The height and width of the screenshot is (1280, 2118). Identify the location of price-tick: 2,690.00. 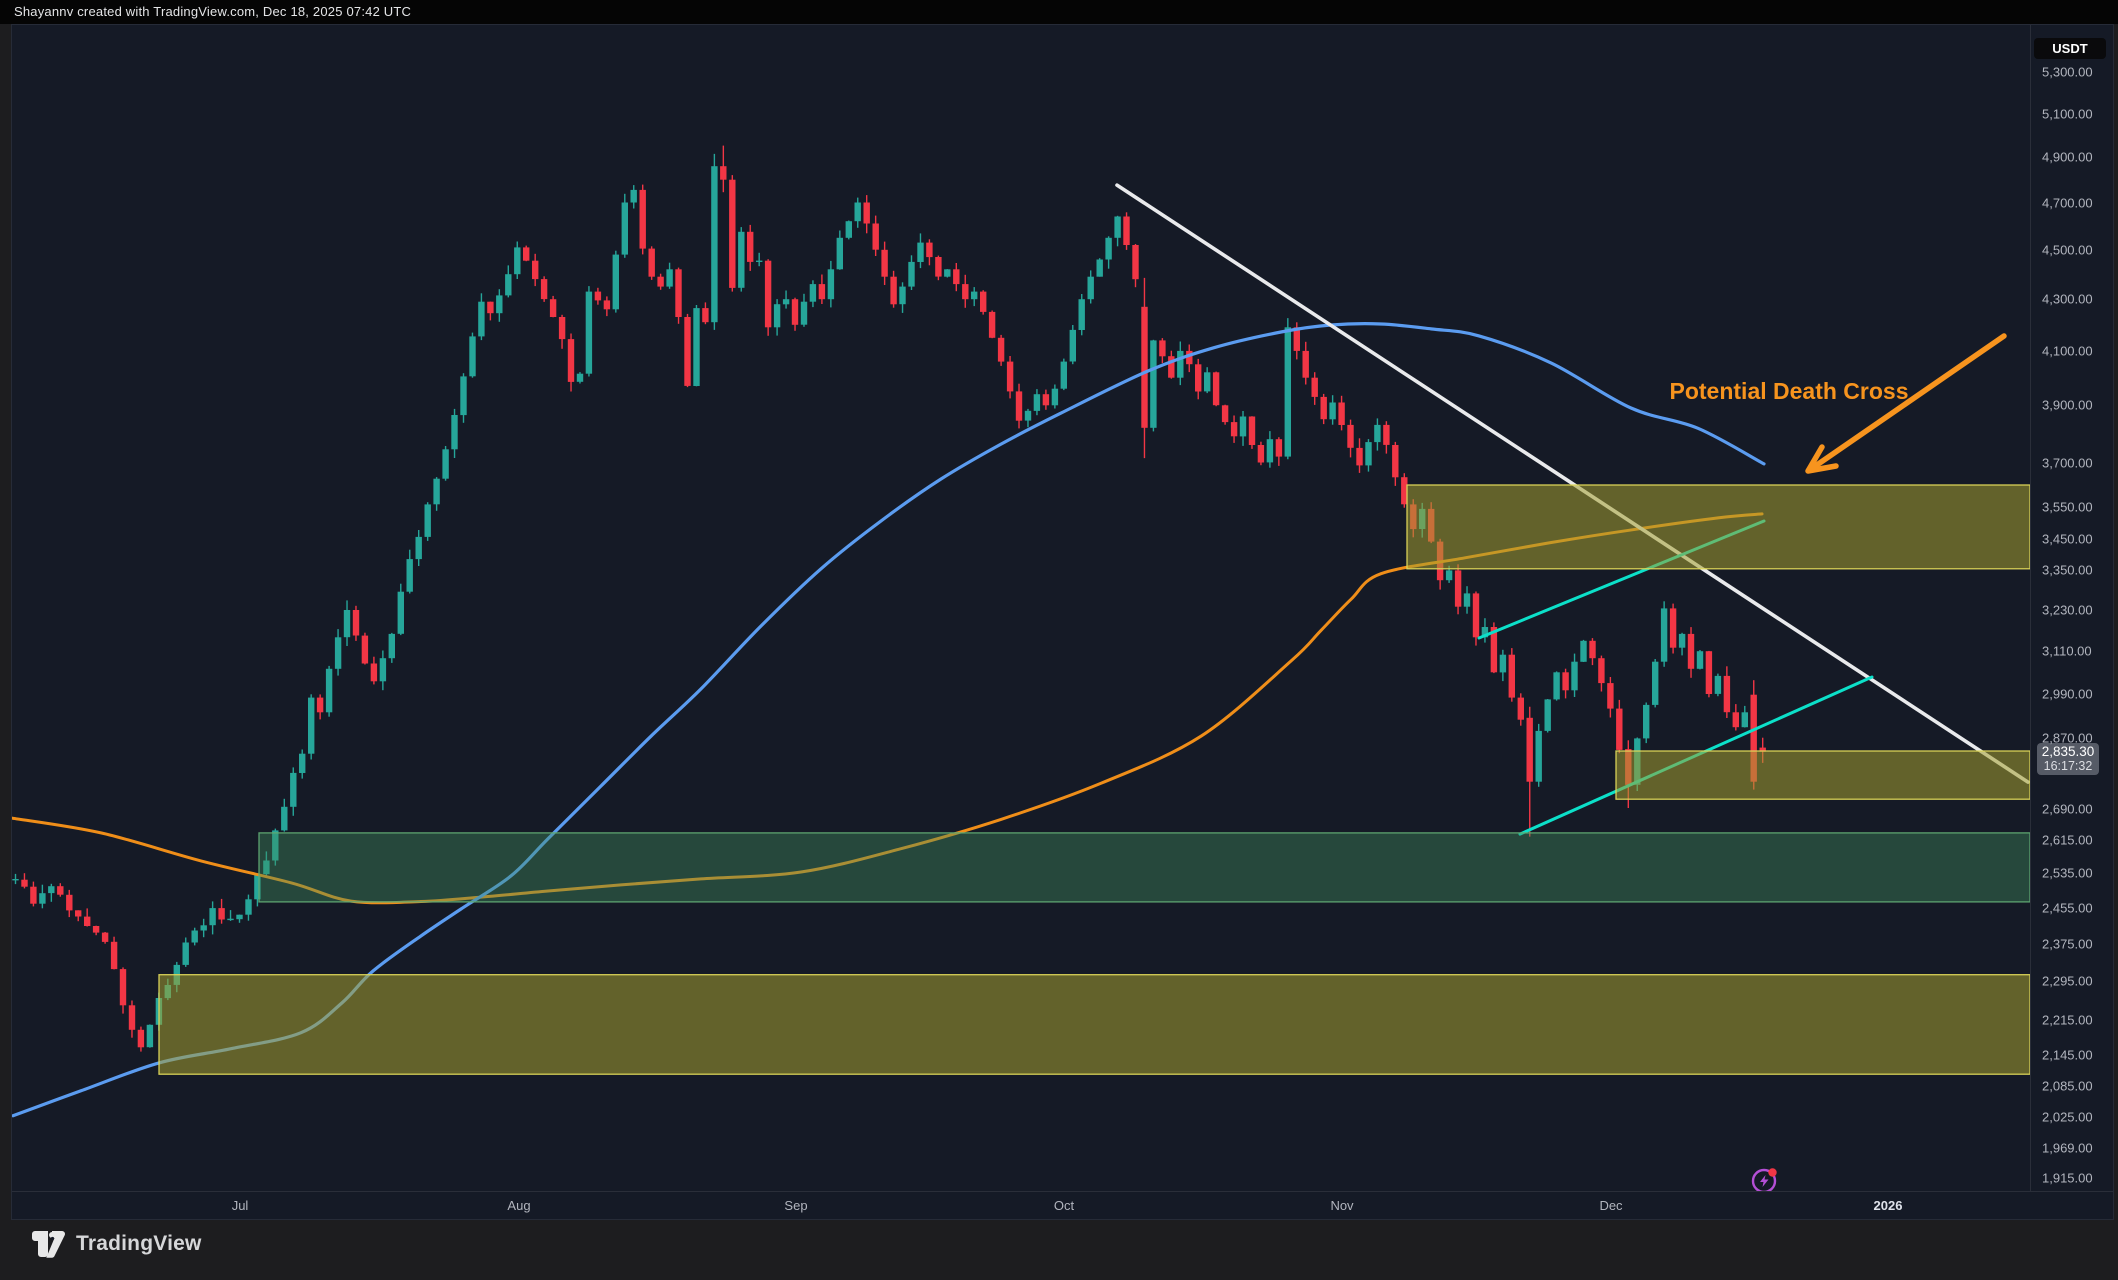
(2067, 809).